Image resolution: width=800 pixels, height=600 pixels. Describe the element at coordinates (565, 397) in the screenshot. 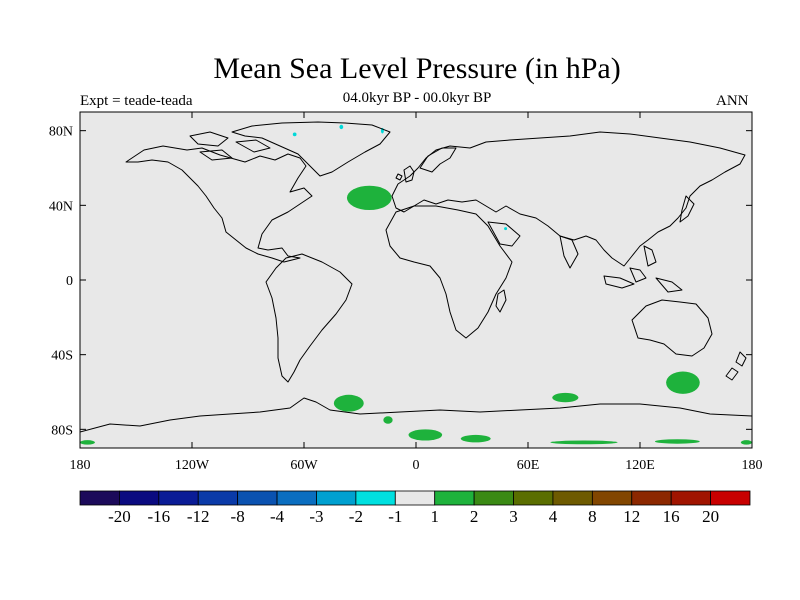

I see `anomaly-southern-indian-positive` at that location.